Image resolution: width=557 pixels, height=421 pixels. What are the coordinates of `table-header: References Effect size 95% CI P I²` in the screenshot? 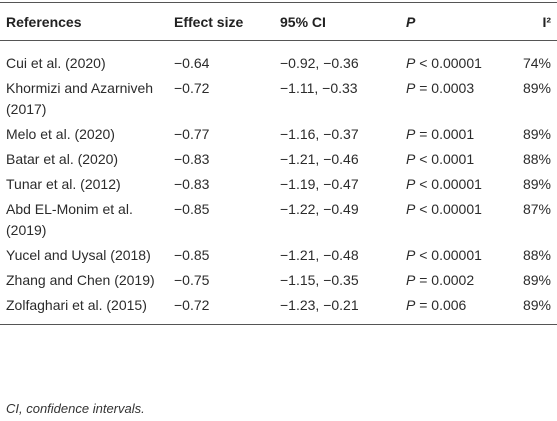 It's located at (278, 21).